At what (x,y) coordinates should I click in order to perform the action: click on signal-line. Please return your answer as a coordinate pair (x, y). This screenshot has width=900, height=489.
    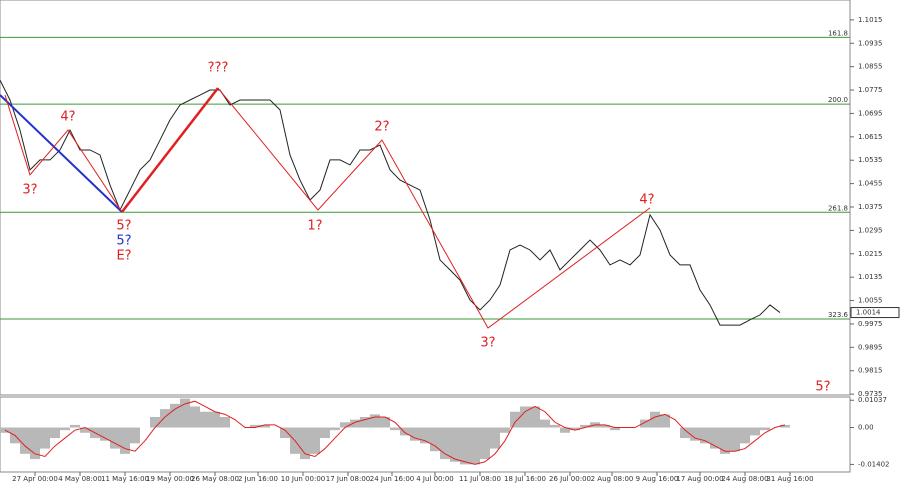
    Looking at the image, I should click on (395, 432).